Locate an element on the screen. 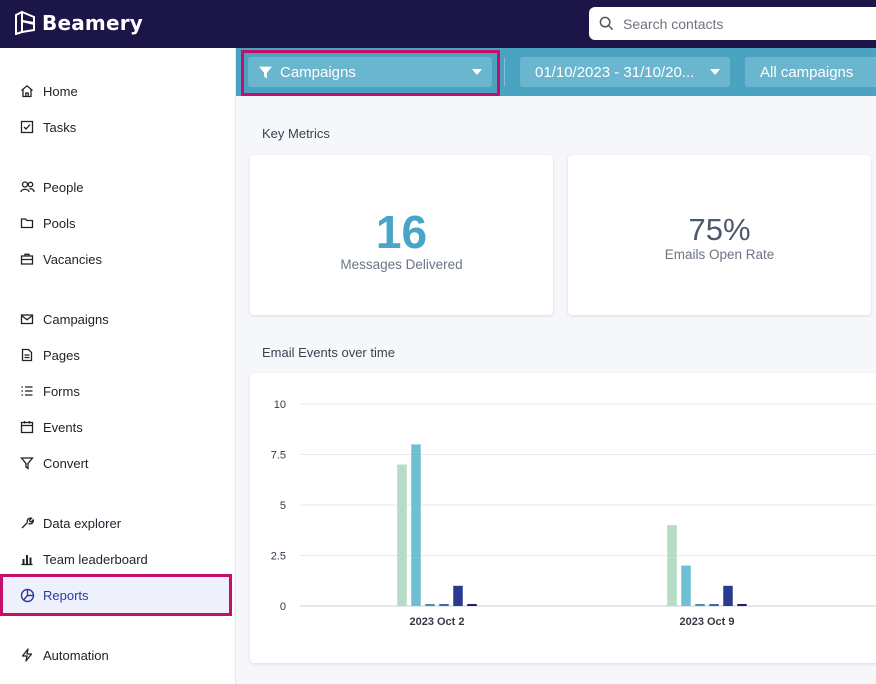 The height and width of the screenshot is (684, 876). beamery-logo: Beamery is located at coordinates (78, 23).